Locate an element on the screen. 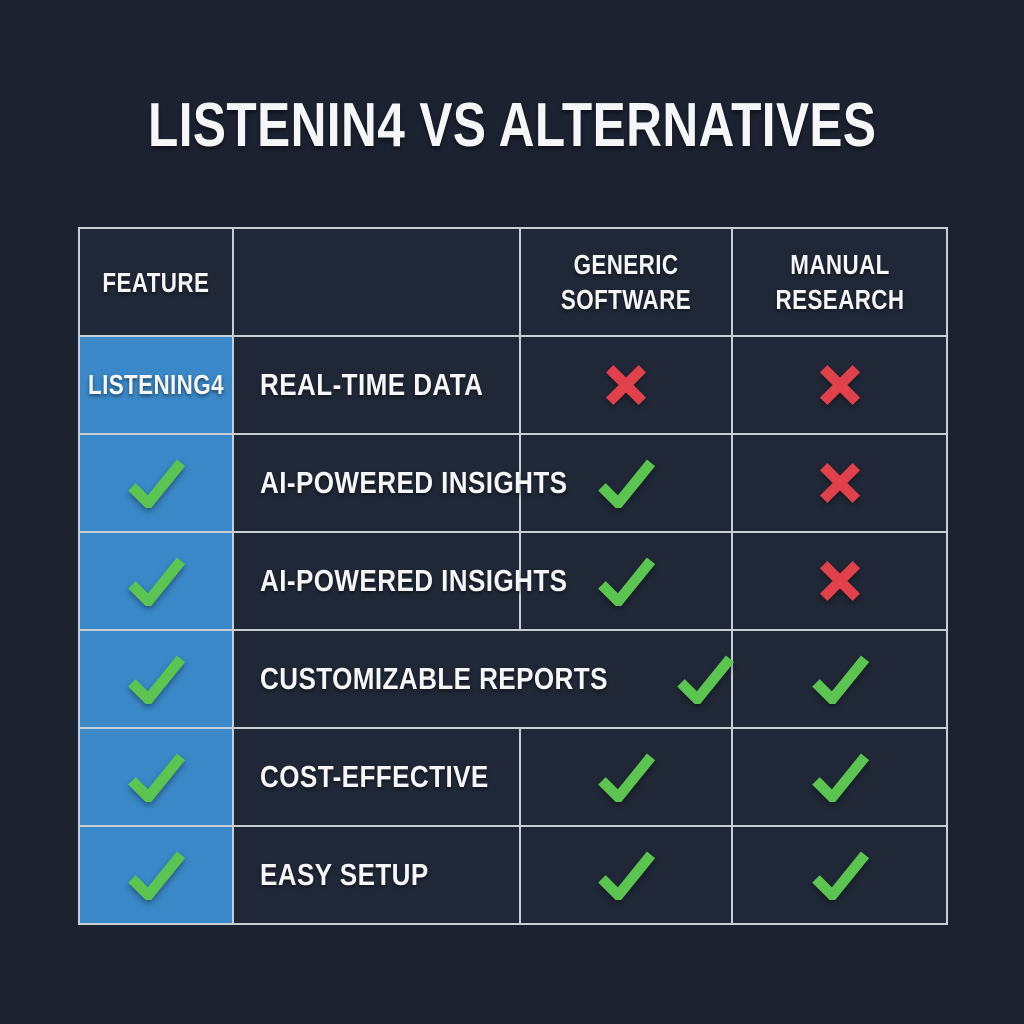 The height and width of the screenshot is (1024, 1024). brand-label: LISTENING4 is located at coordinates (156, 384).